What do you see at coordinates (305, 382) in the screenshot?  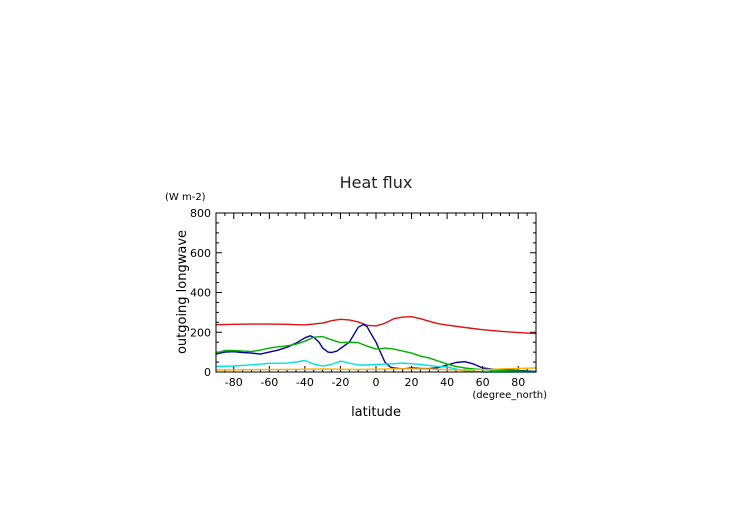 I see `x-tick-label: -40` at bounding box center [305, 382].